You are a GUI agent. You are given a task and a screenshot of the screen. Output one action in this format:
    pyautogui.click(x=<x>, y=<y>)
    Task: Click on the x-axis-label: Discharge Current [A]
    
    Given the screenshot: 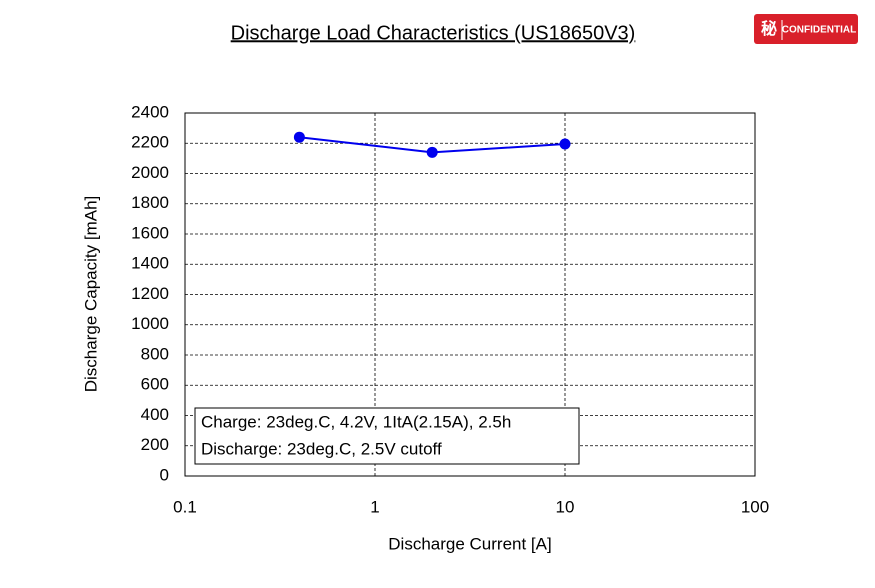 What is the action you would take?
    pyautogui.click(x=469, y=543)
    